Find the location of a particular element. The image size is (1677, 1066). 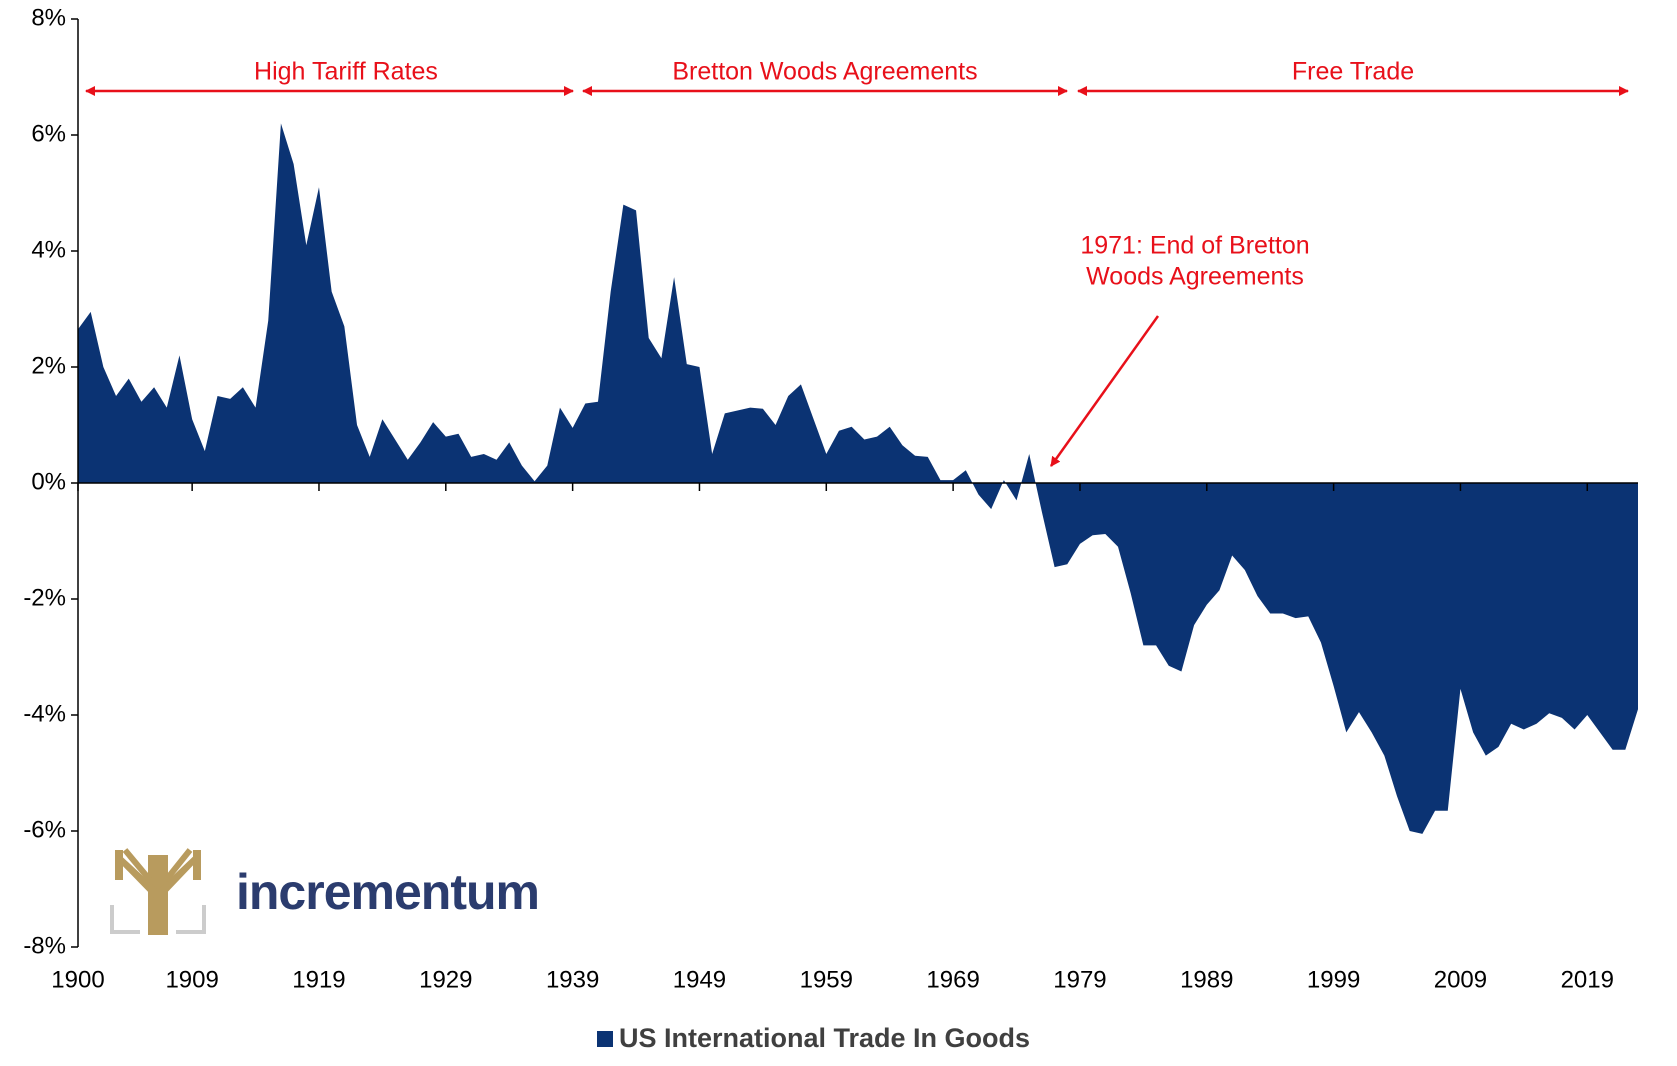

annotation-text: 1971: End of Bretton is located at coordinates (1194, 246).